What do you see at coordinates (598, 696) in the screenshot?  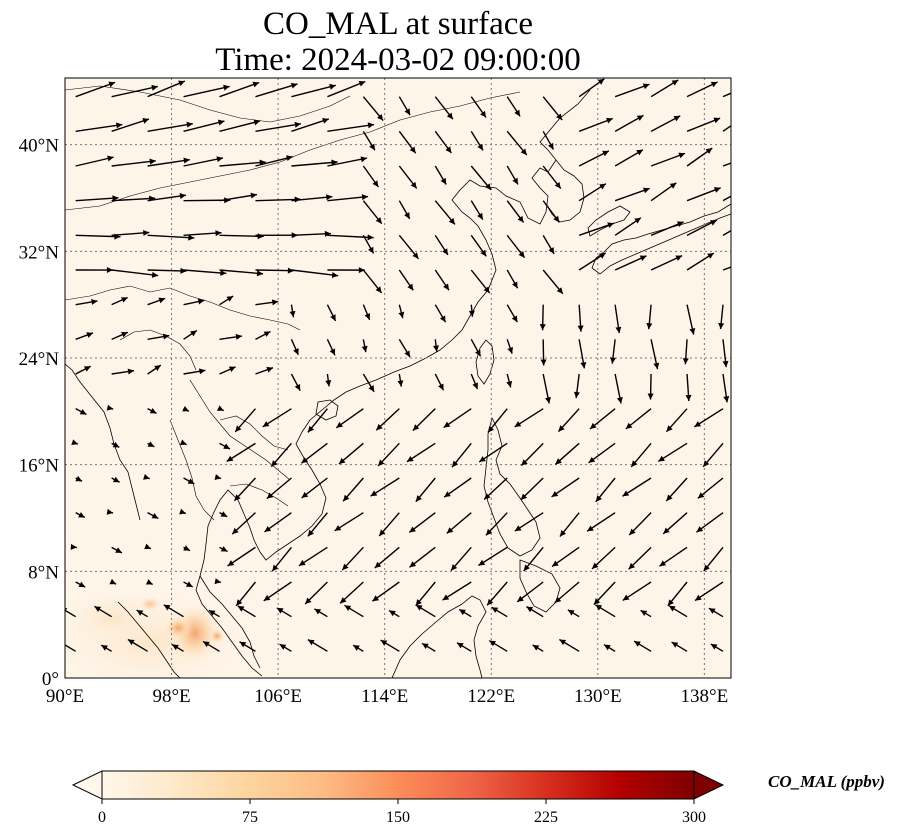 I see `lon-tick-label: 130°E` at bounding box center [598, 696].